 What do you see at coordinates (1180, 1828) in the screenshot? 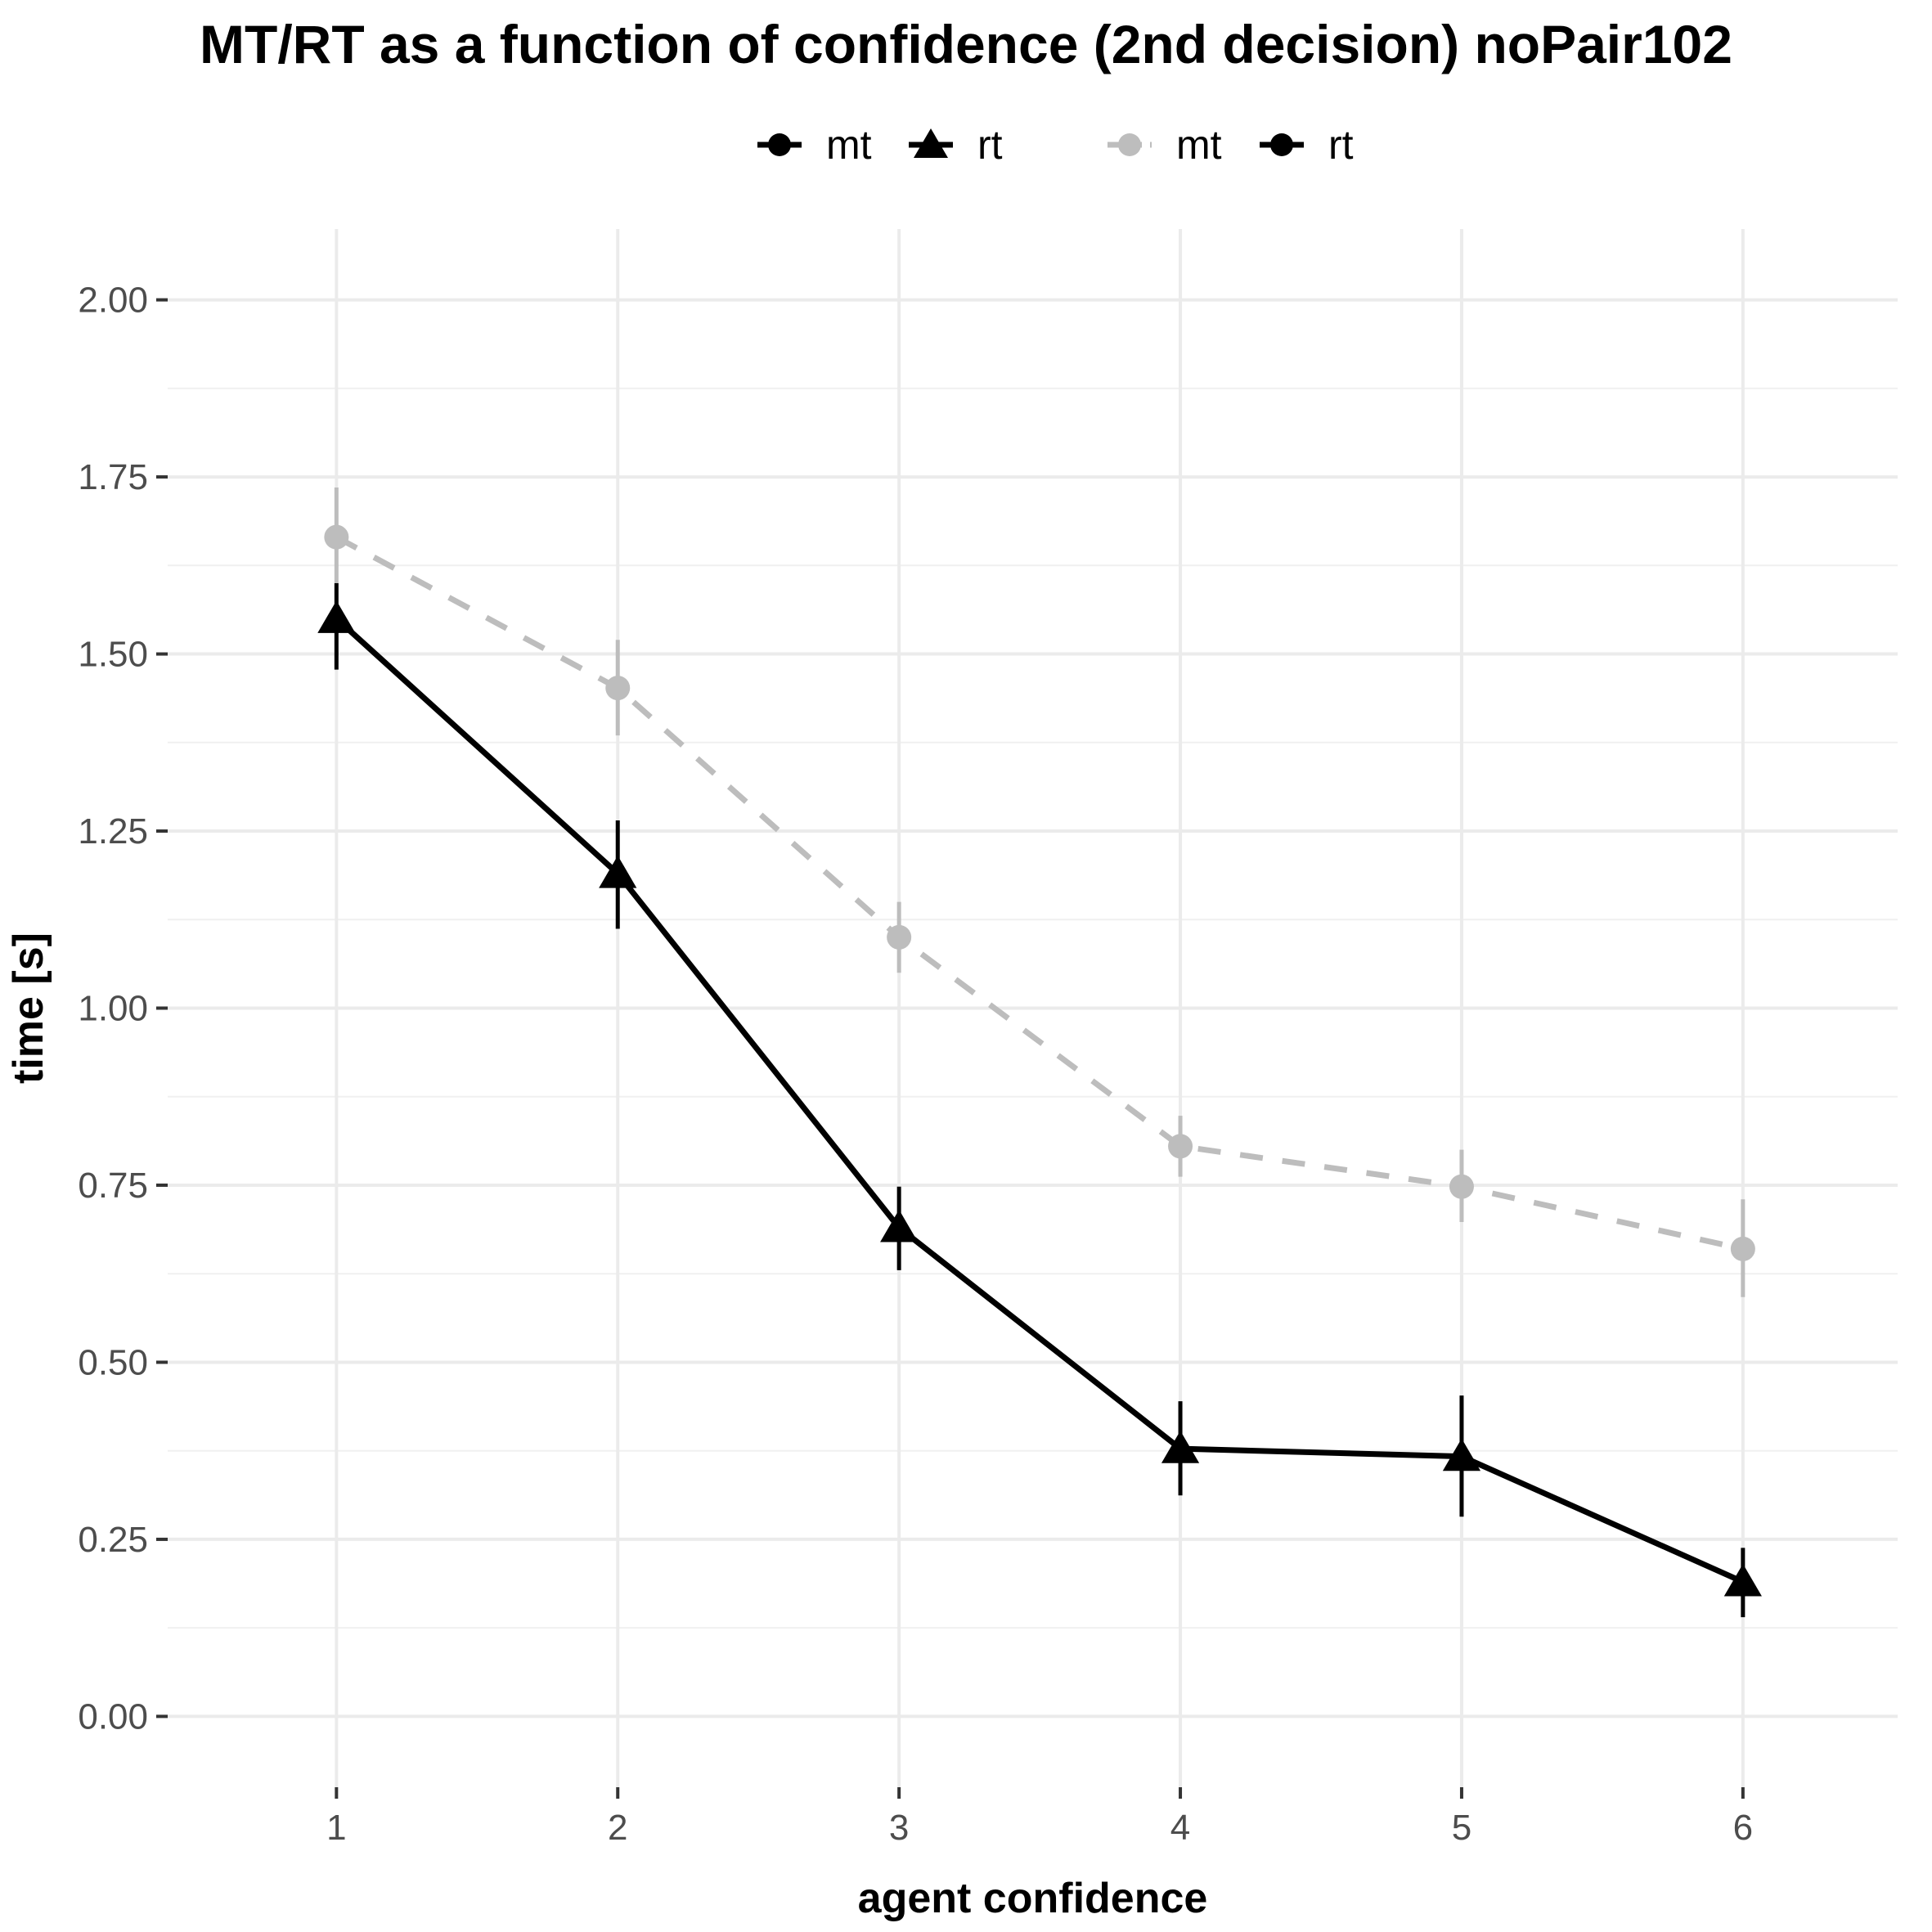
I see `x-tick-label: 4` at bounding box center [1180, 1828].